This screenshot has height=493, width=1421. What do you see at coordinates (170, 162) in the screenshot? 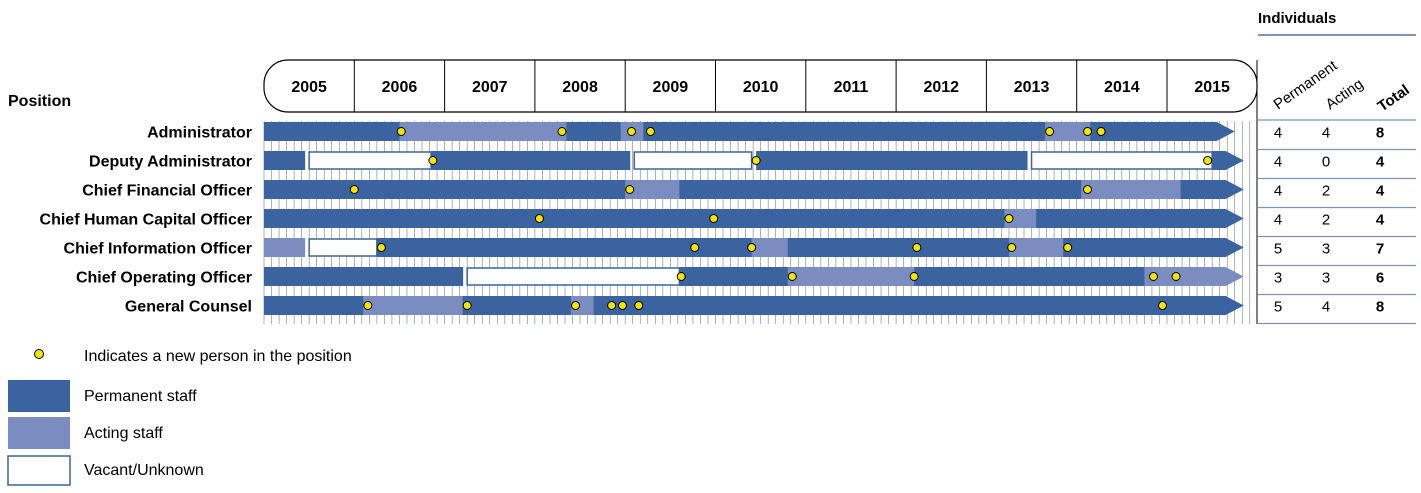
I see `position-label: Deputy Administrator` at bounding box center [170, 162].